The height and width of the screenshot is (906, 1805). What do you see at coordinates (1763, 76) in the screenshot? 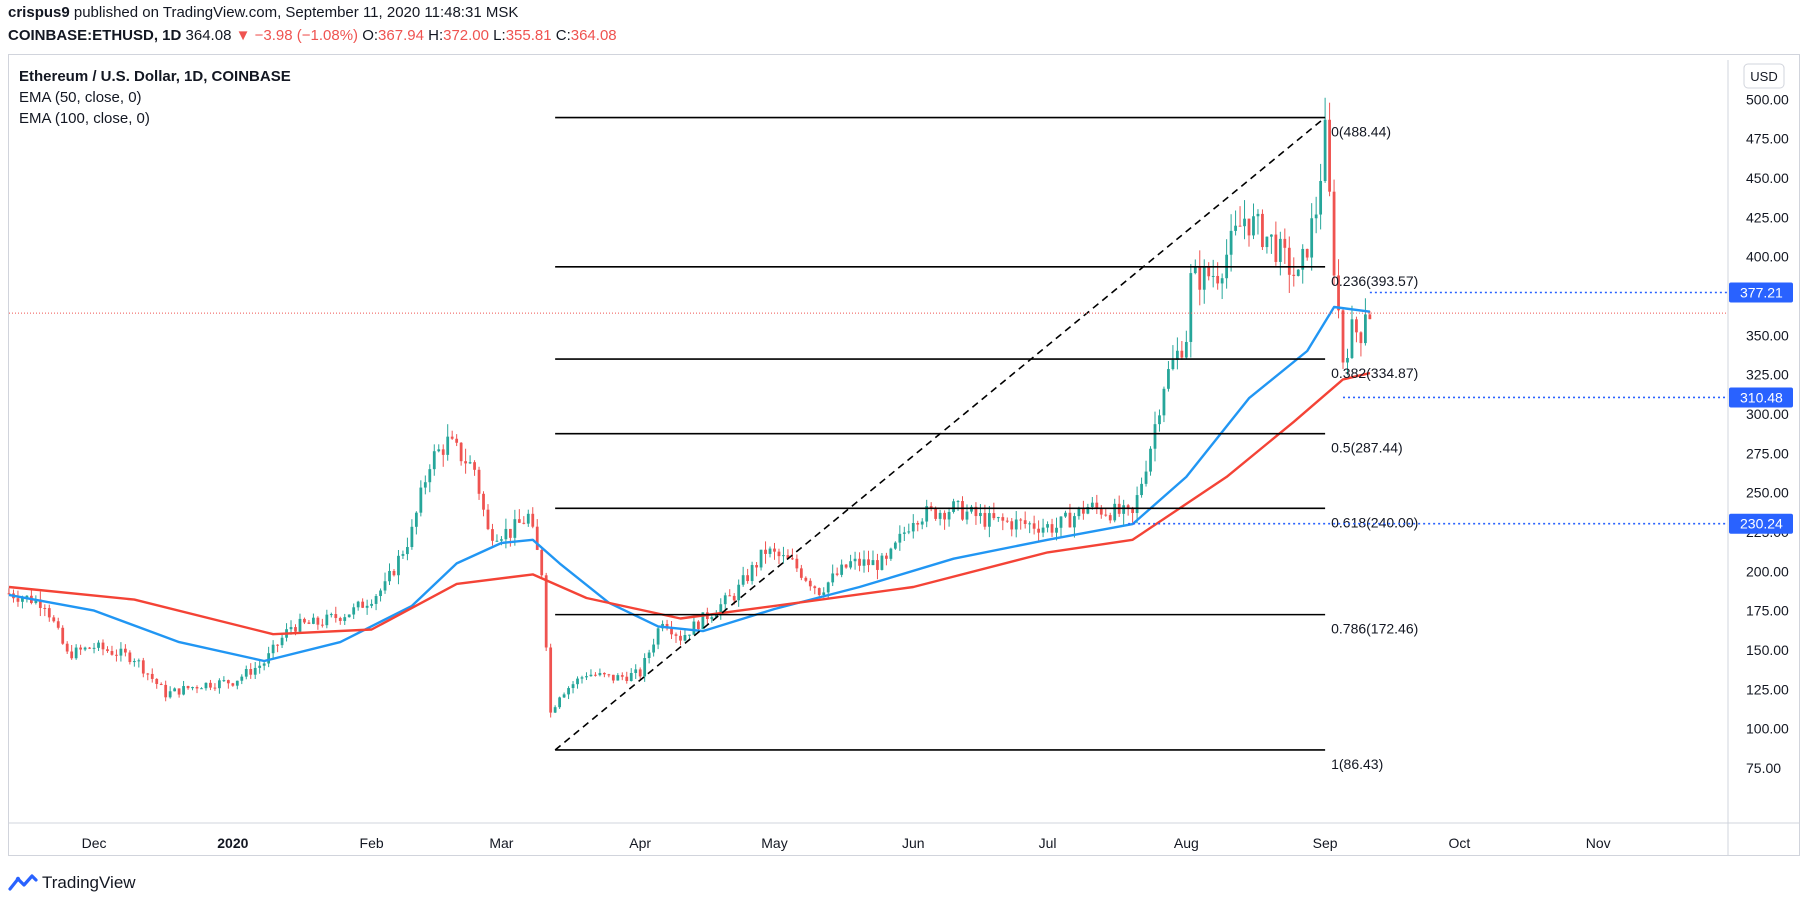
I see `currency-button-label: USD` at bounding box center [1763, 76].